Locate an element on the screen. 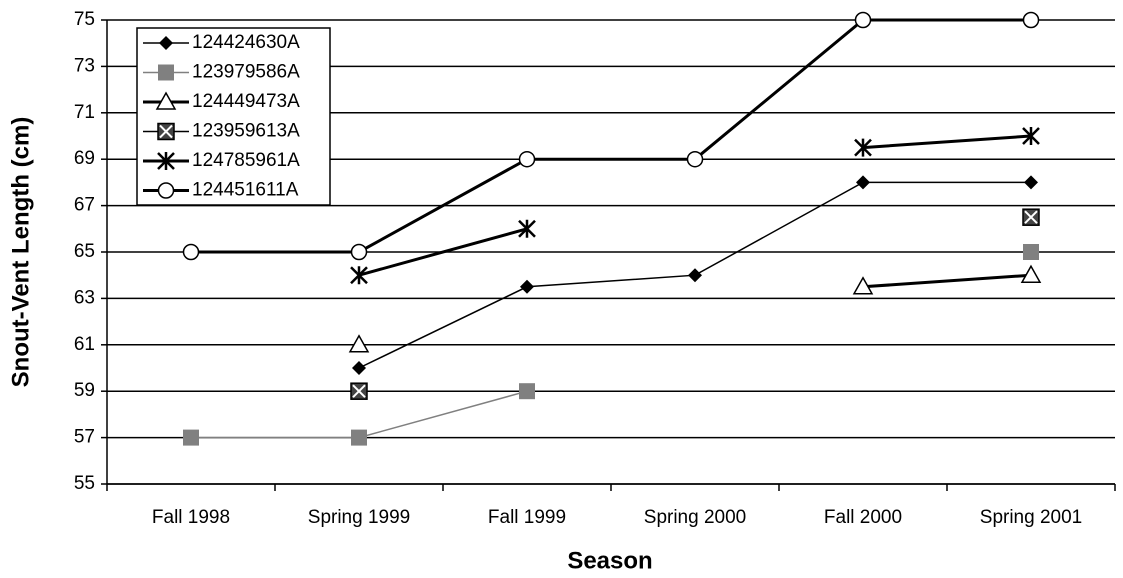  y-tick-label: 69 is located at coordinates (84, 158).